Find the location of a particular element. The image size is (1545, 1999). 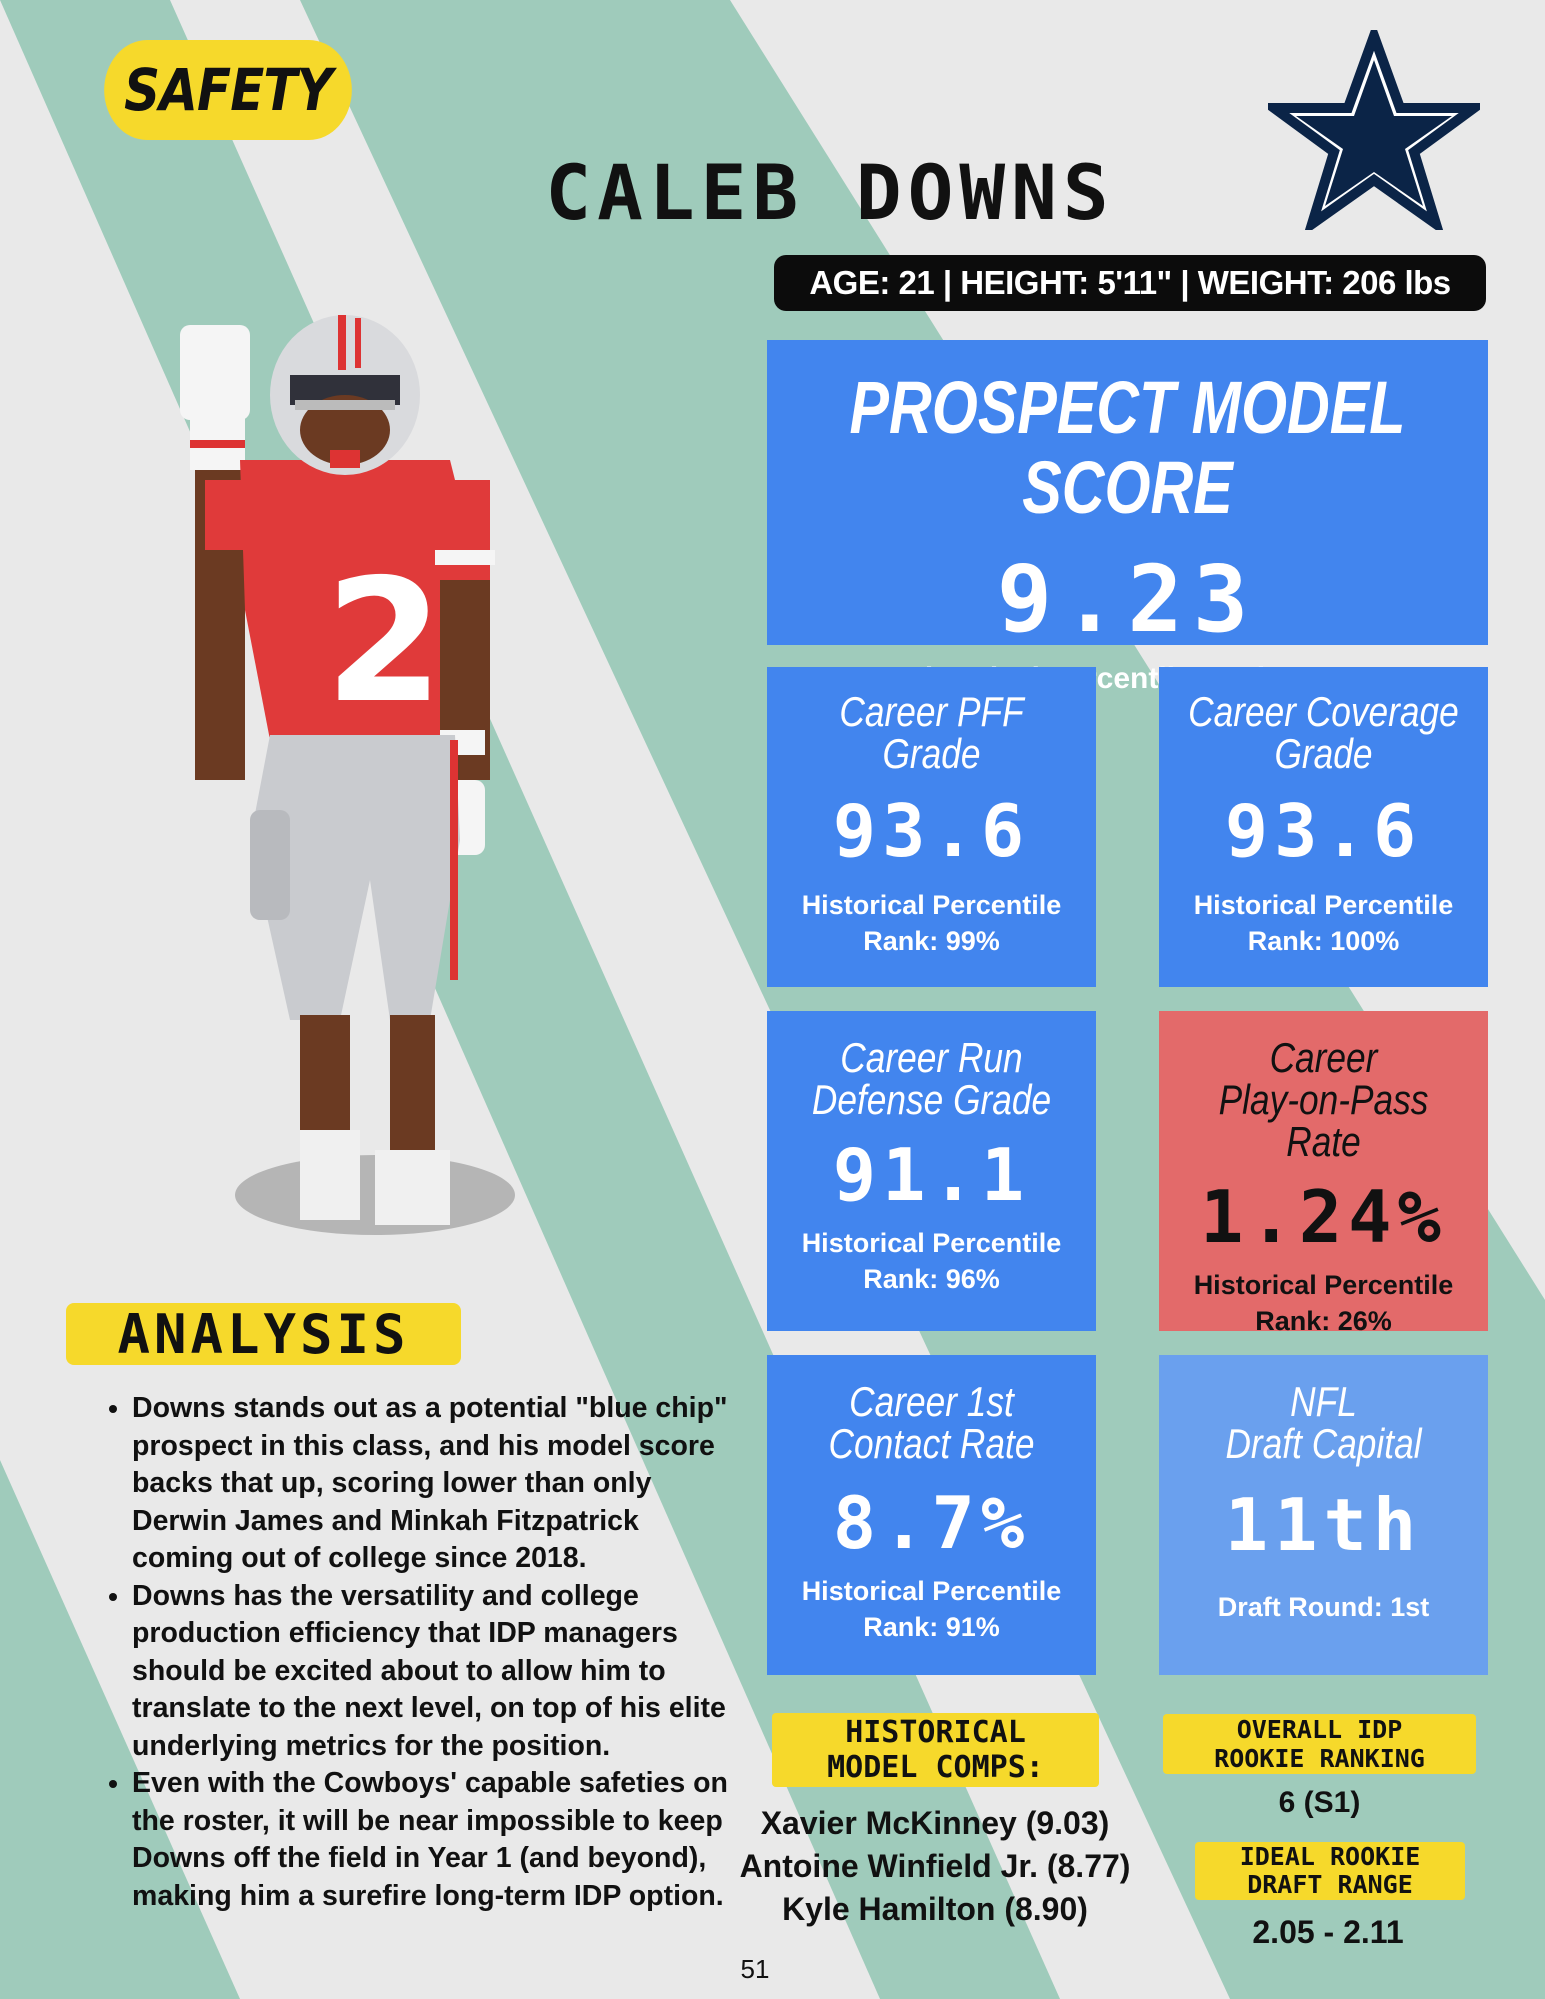

stat-title: Career is located at coordinates (1323, 1057).